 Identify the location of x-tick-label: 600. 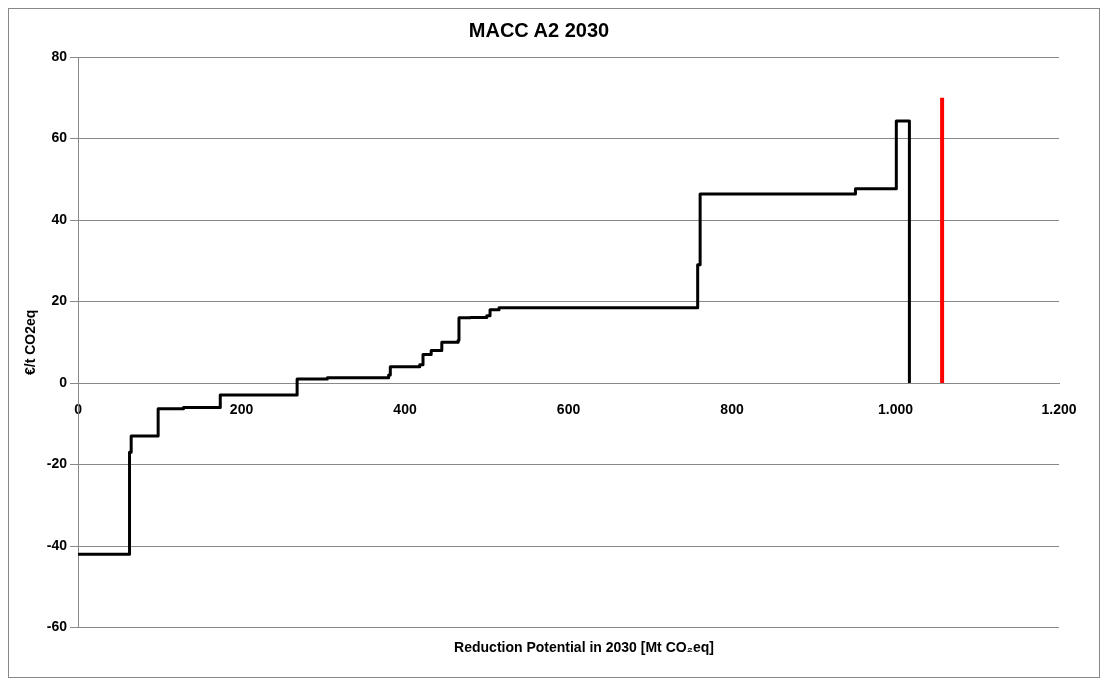
(568, 409).